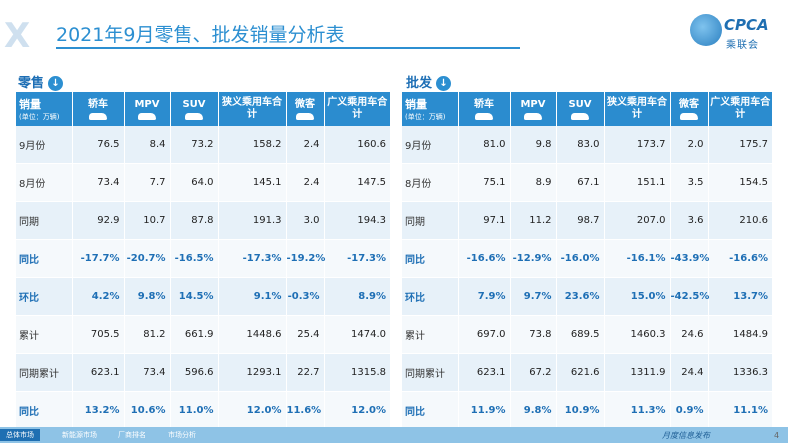  Describe the element at coordinates (30, 104) in the screenshot. I see `corner-main-label: 销量` at that location.